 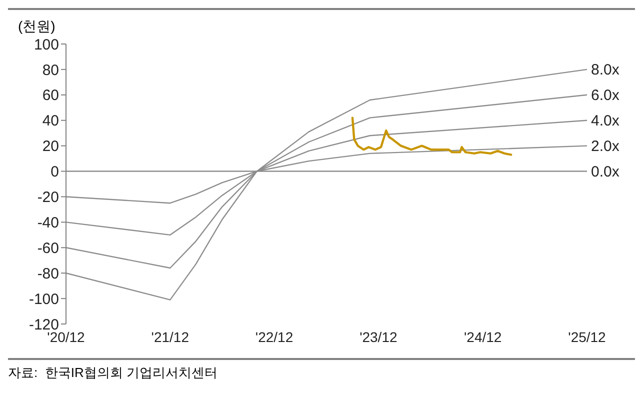 I want to click on y-tick-label: -100, so click(x=43, y=299).